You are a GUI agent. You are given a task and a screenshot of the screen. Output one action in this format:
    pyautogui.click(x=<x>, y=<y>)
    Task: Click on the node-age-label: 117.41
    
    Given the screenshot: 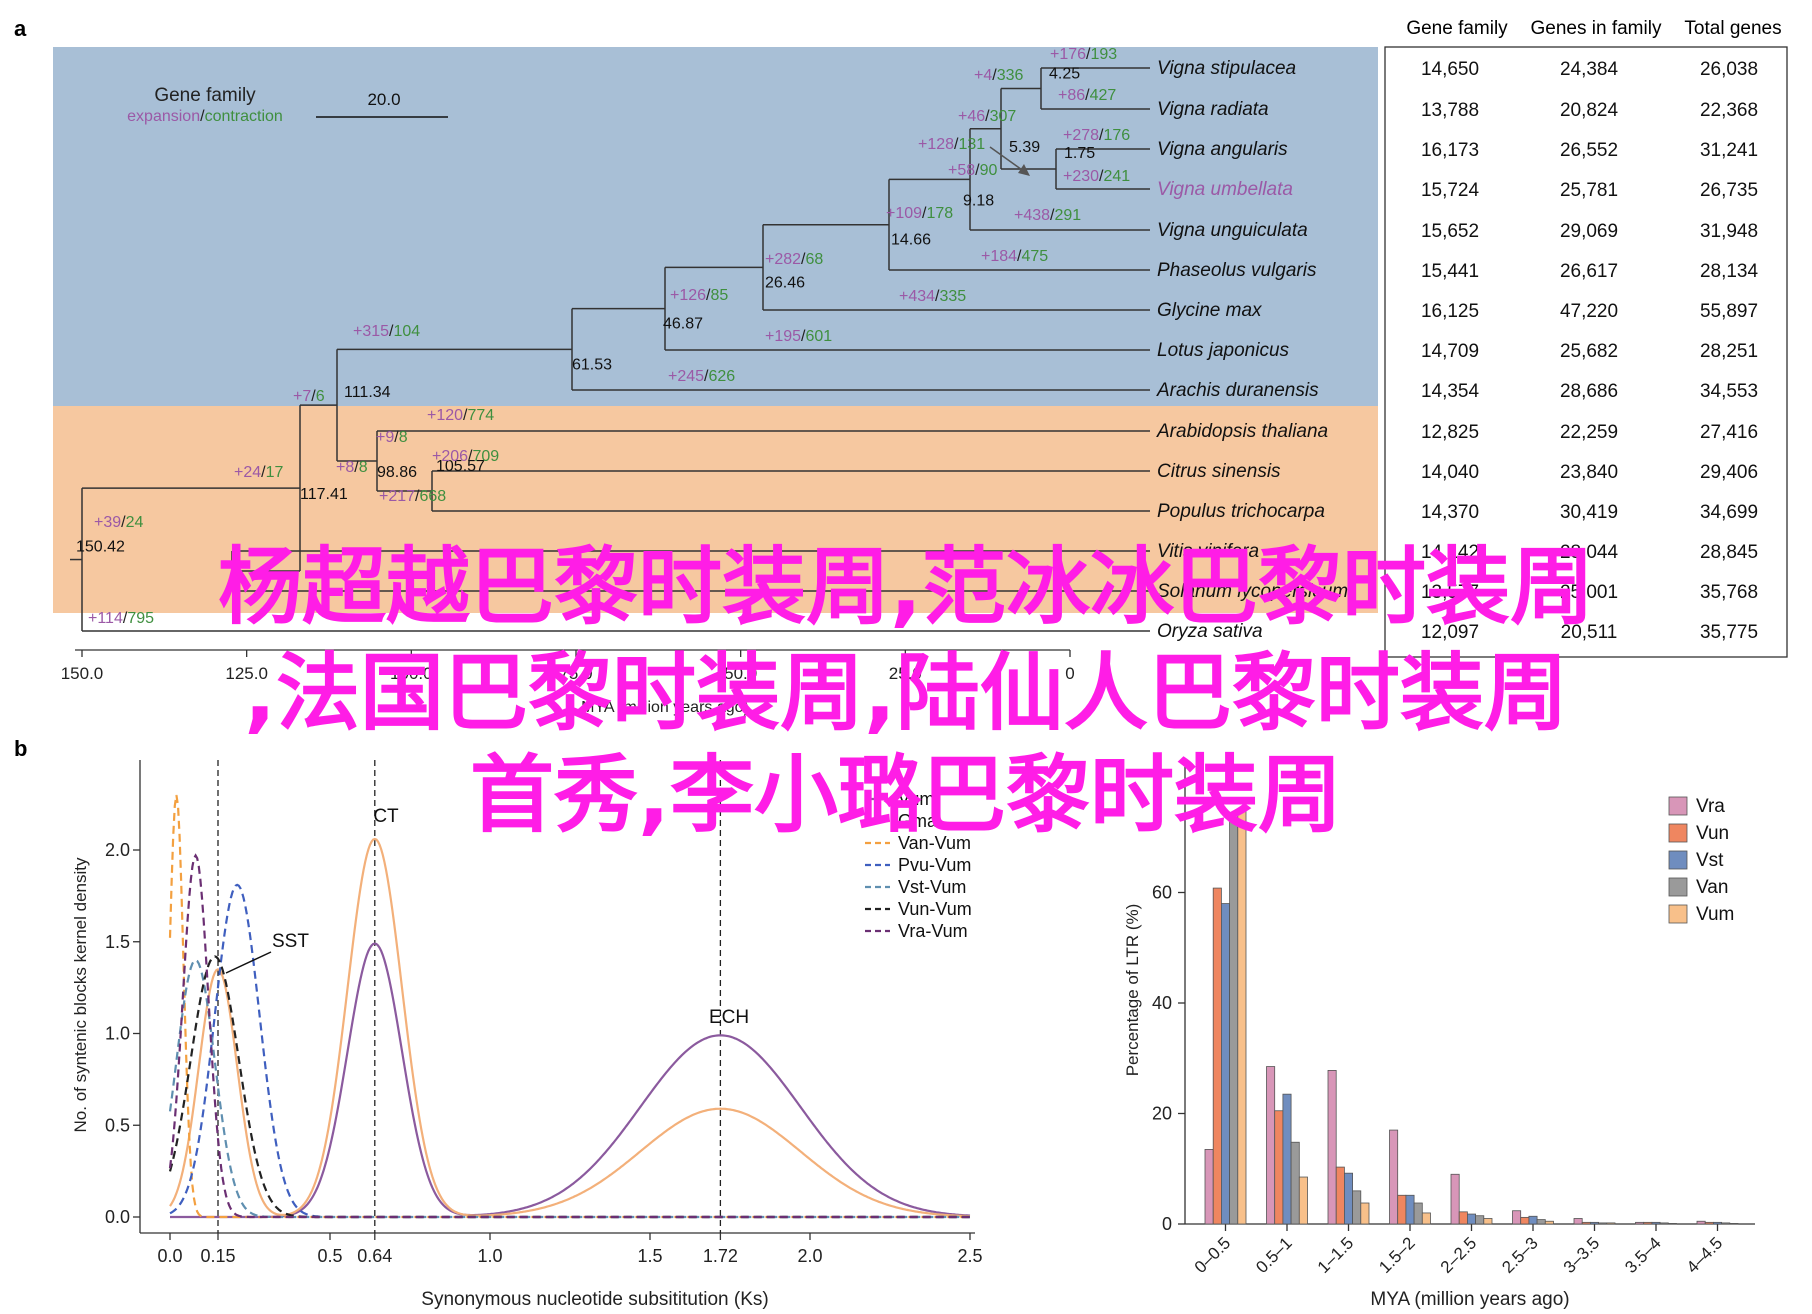 What is the action you would take?
    pyautogui.click(x=324, y=494)
    